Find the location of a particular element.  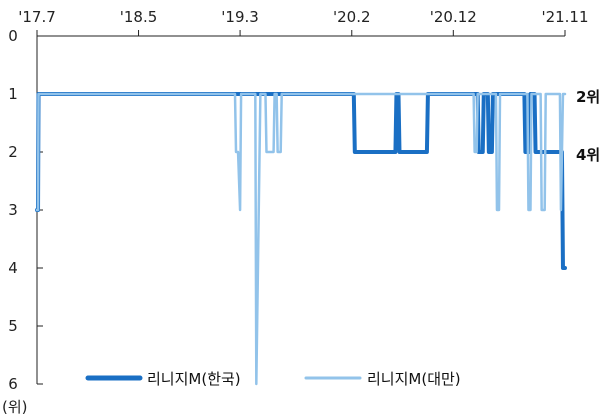

legend: 리니지M(한국) 리니지M(대만) is located at coordinates (273, 379).